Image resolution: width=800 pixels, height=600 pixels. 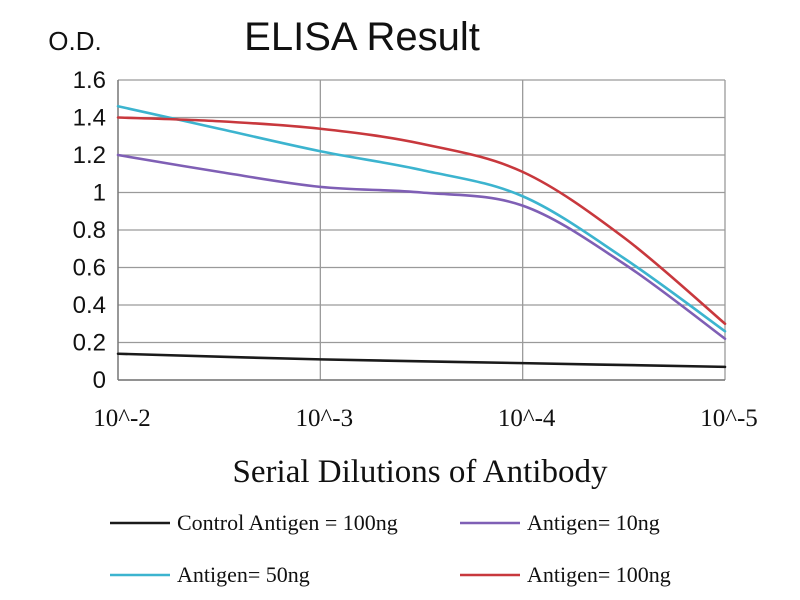 I want to click on legend-label: Antigen= 10ng, so click(x=593, y=522).